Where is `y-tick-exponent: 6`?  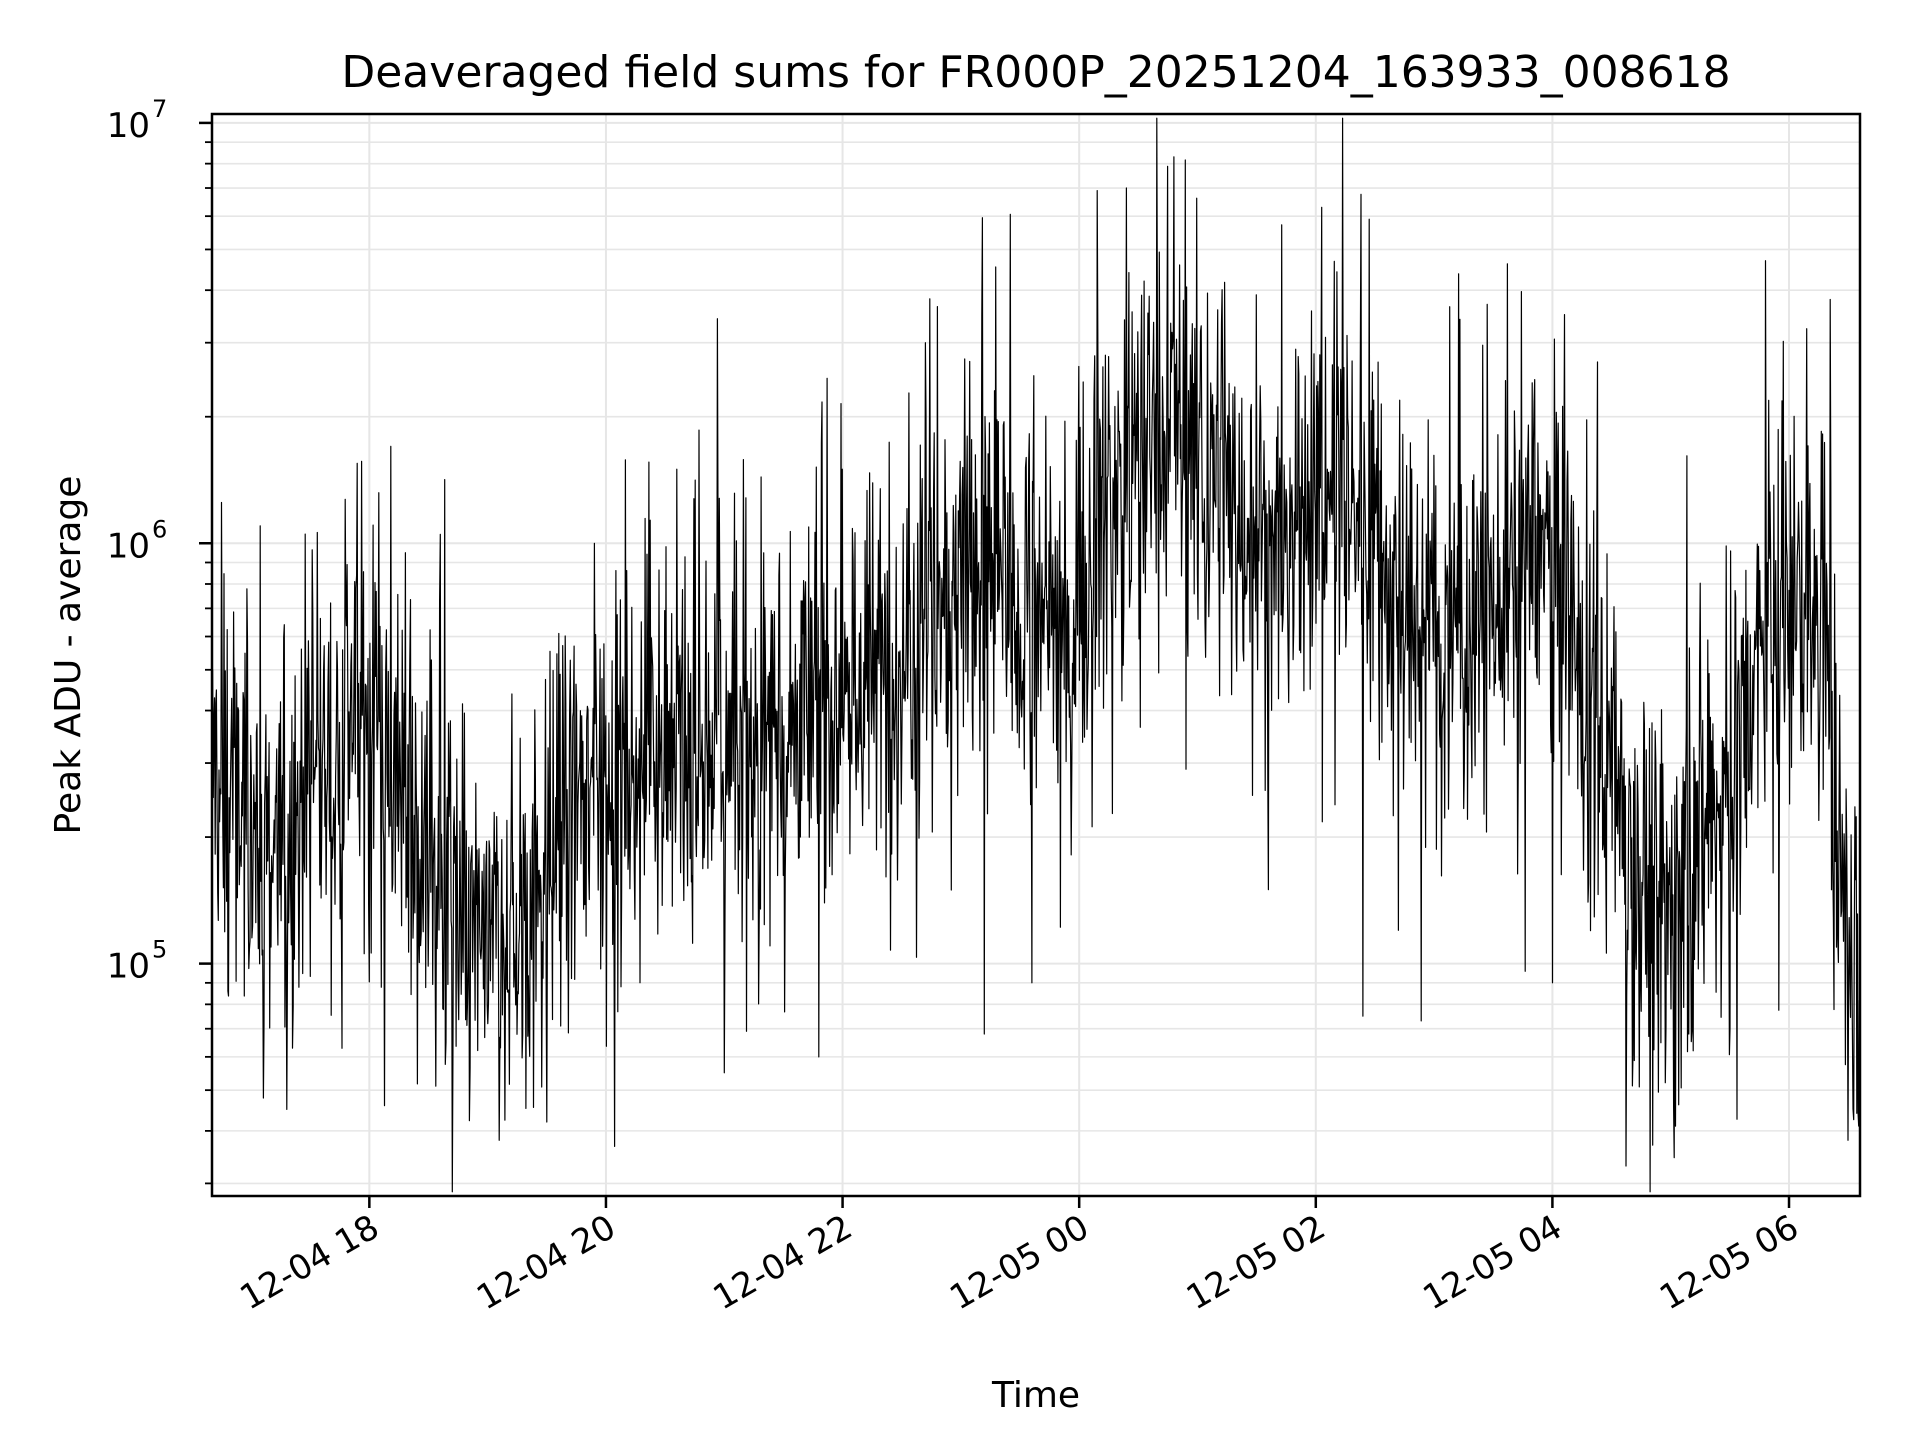
y-tick-exponent: 6 is located at coordinates (159, 529).